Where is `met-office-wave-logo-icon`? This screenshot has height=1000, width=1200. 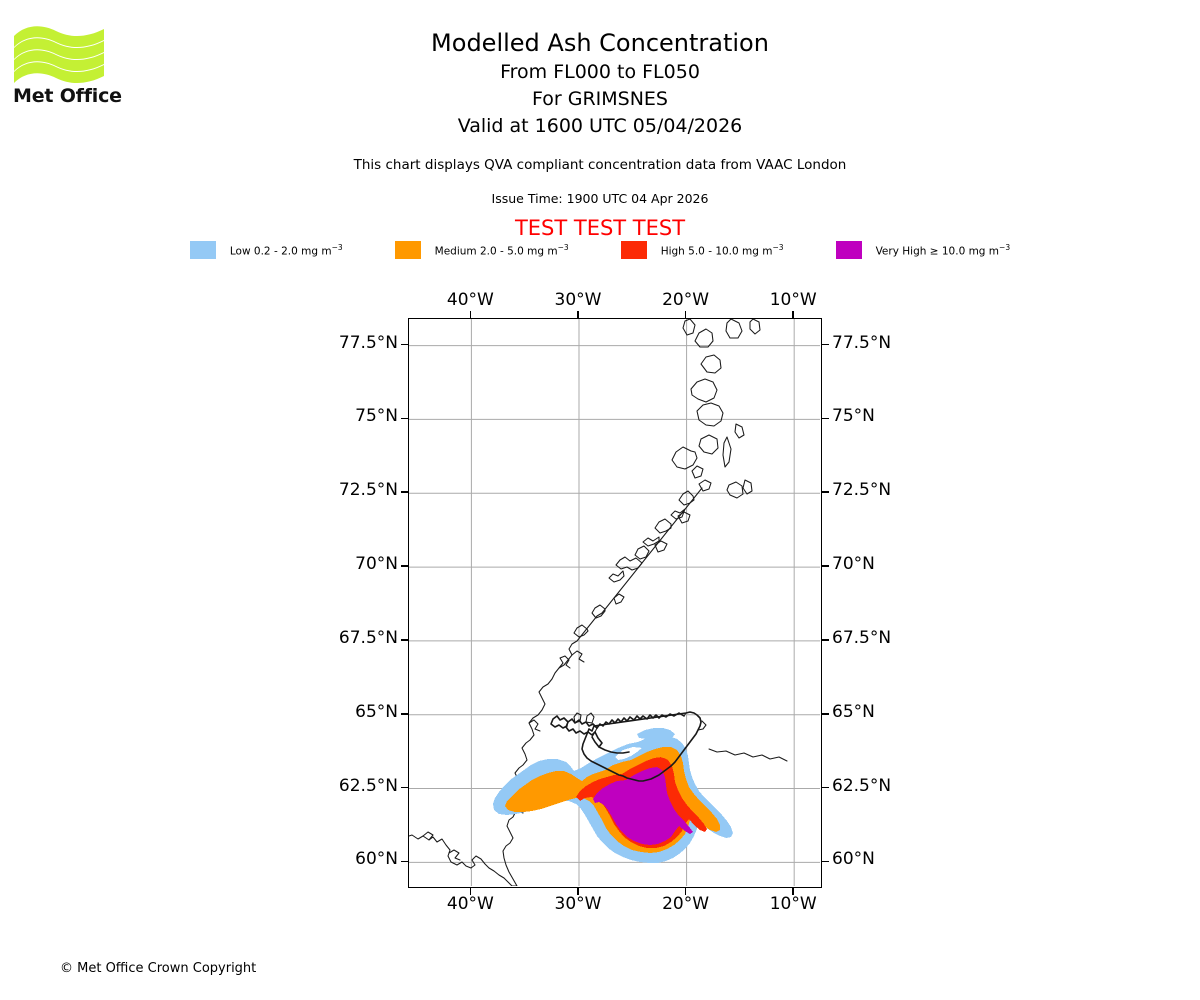
met-office-wave-logo-icon is located at coordinates (59, 55).